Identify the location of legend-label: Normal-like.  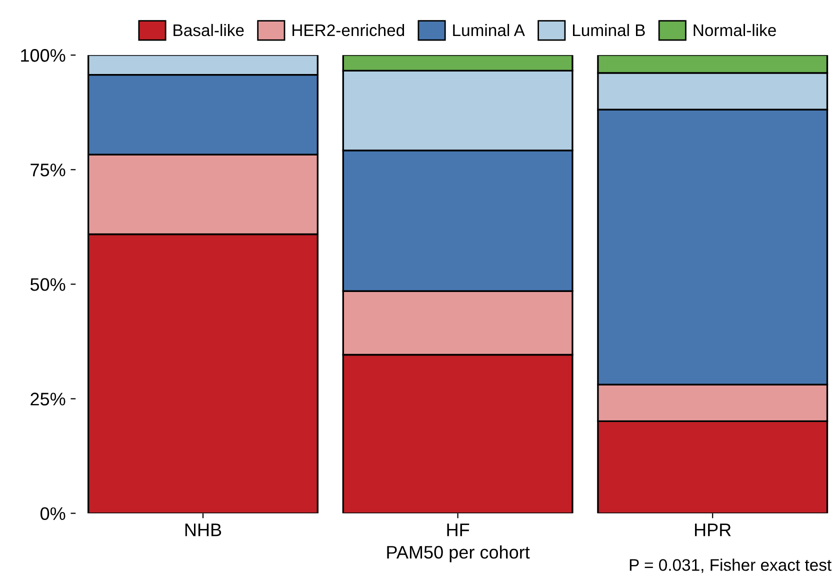
(735, 30).